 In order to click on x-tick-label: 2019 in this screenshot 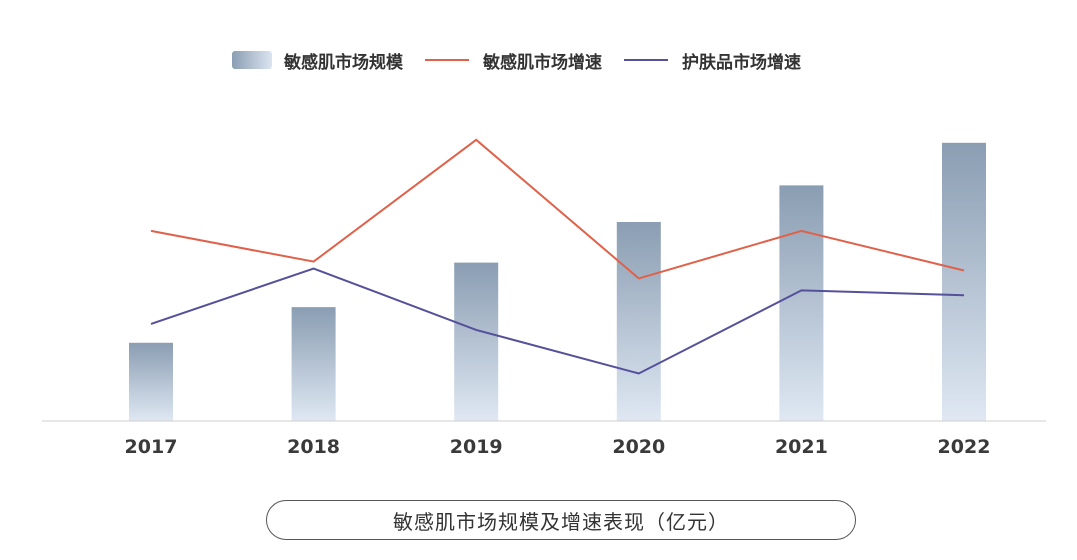, I will do `click(476, 447)`.